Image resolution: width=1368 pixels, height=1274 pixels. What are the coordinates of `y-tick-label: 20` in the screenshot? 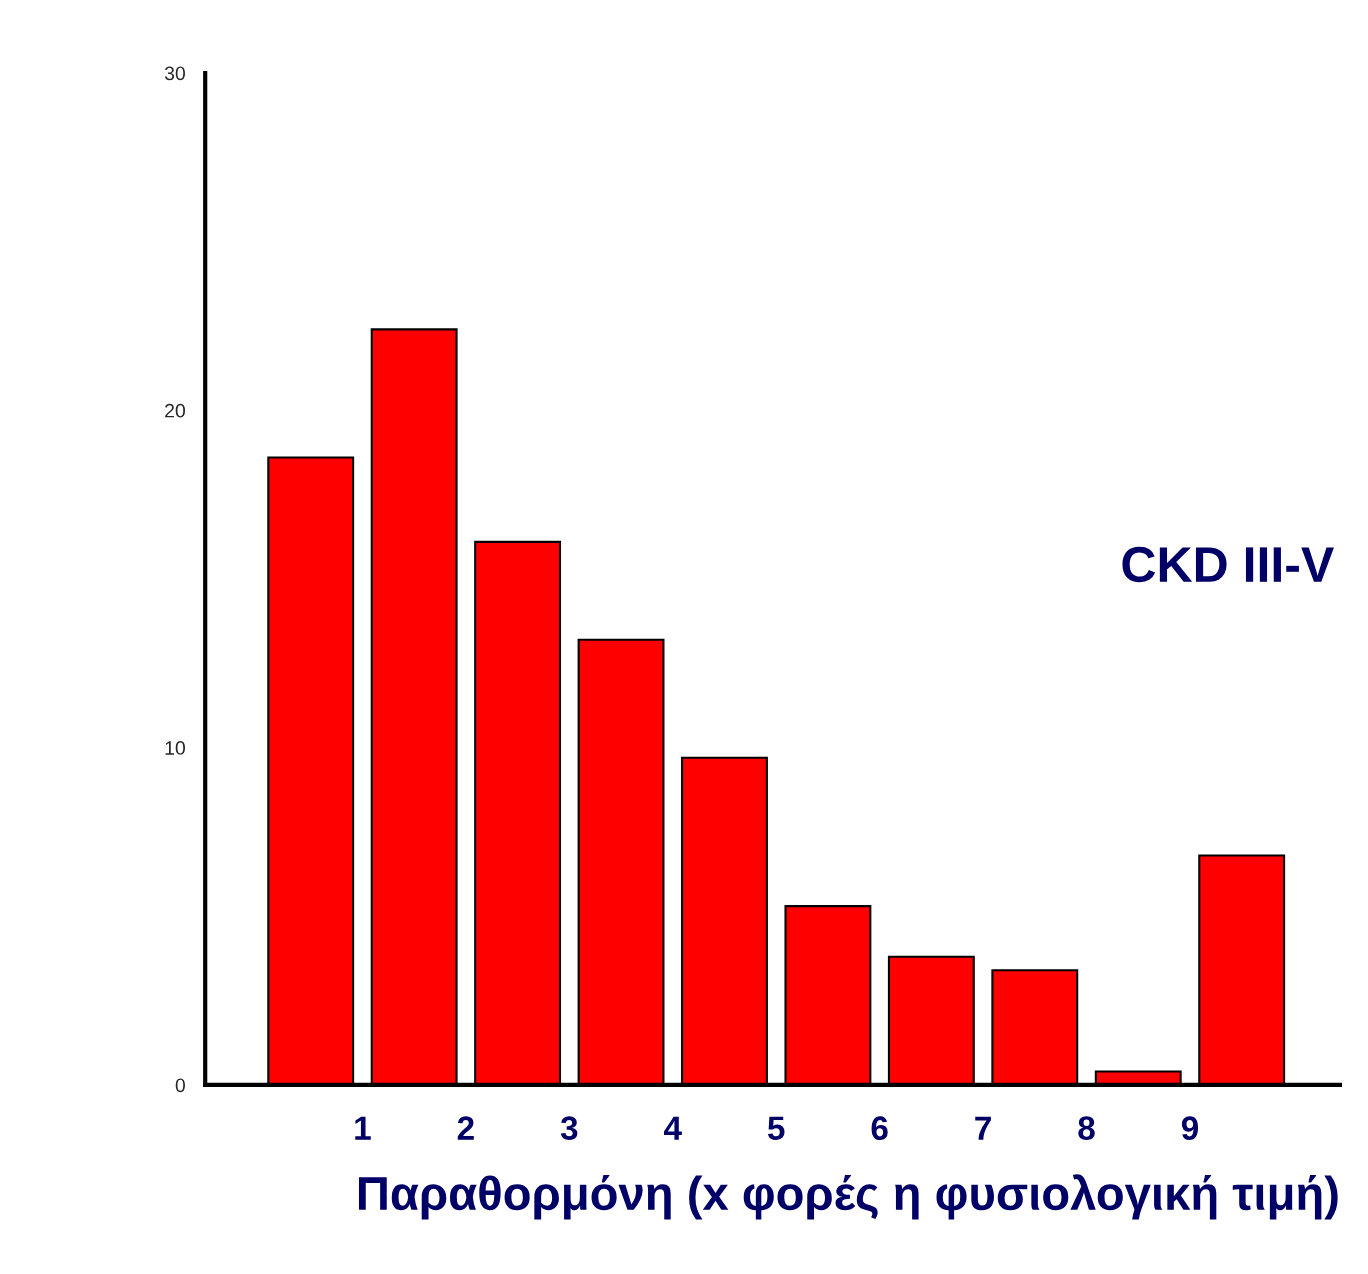 It's located at (175, 410).